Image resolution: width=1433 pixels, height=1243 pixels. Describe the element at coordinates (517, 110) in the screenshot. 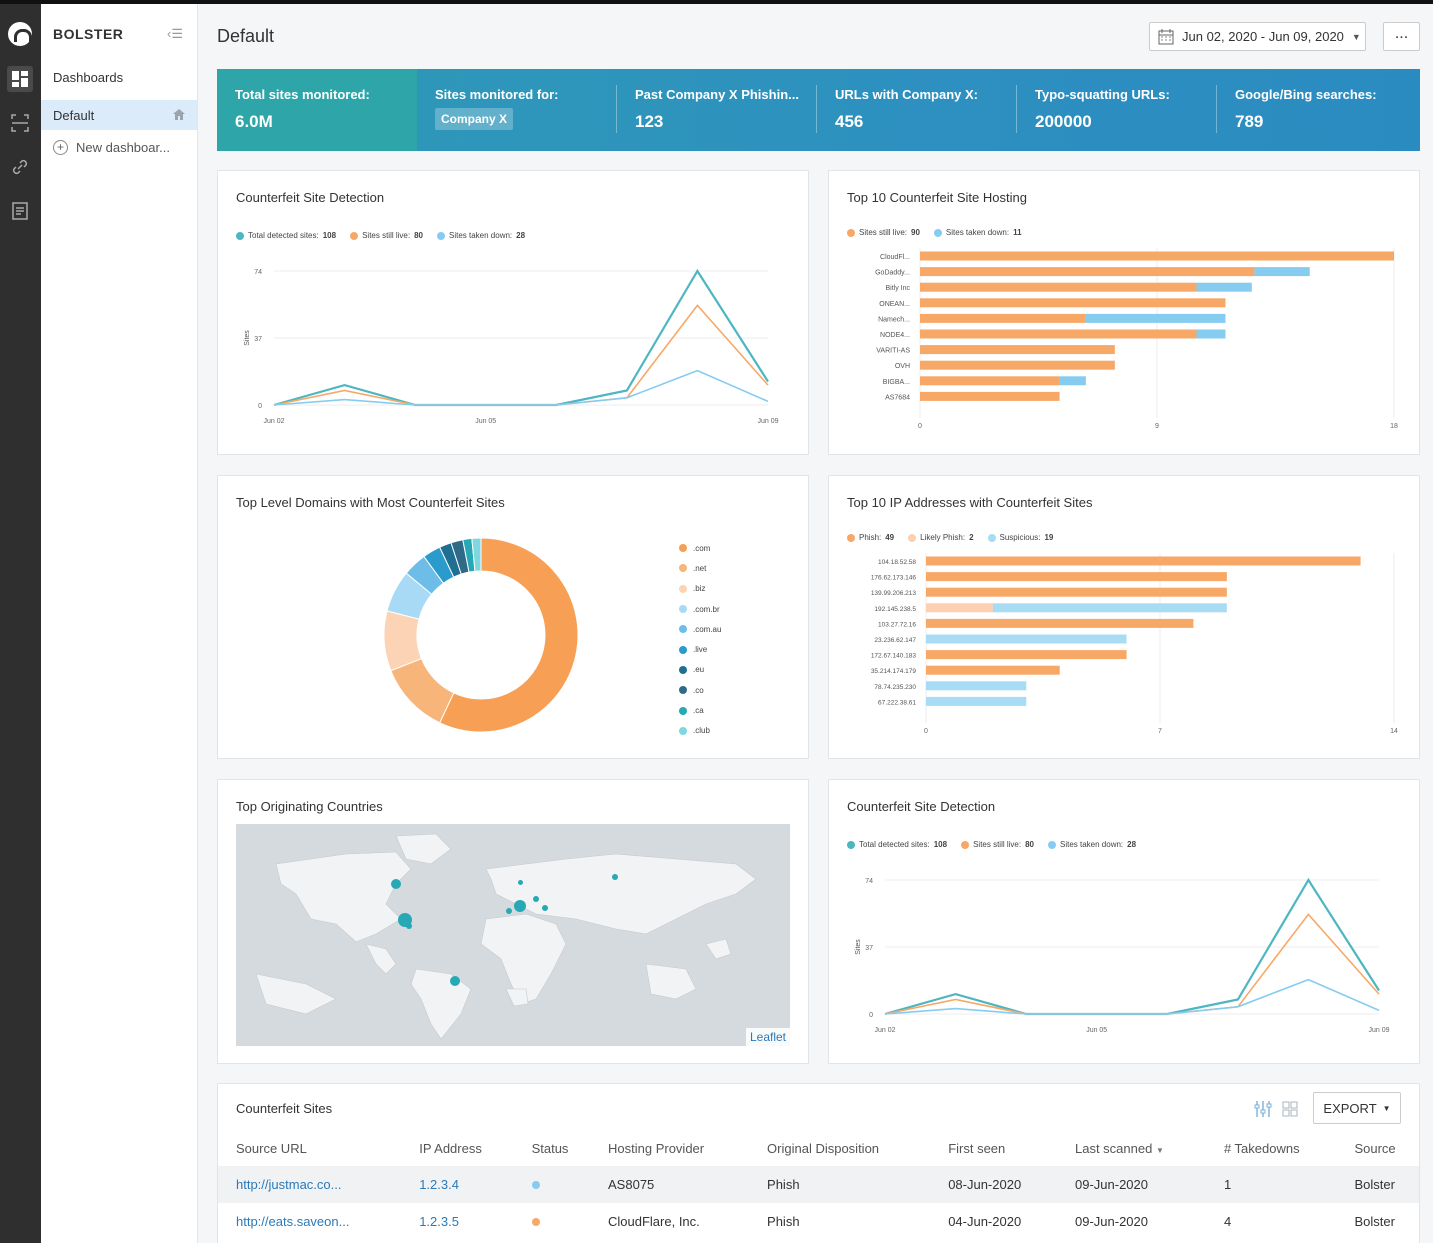

I see `stat-sites-monitored-for: Sites monitored for: Company X` at that location.